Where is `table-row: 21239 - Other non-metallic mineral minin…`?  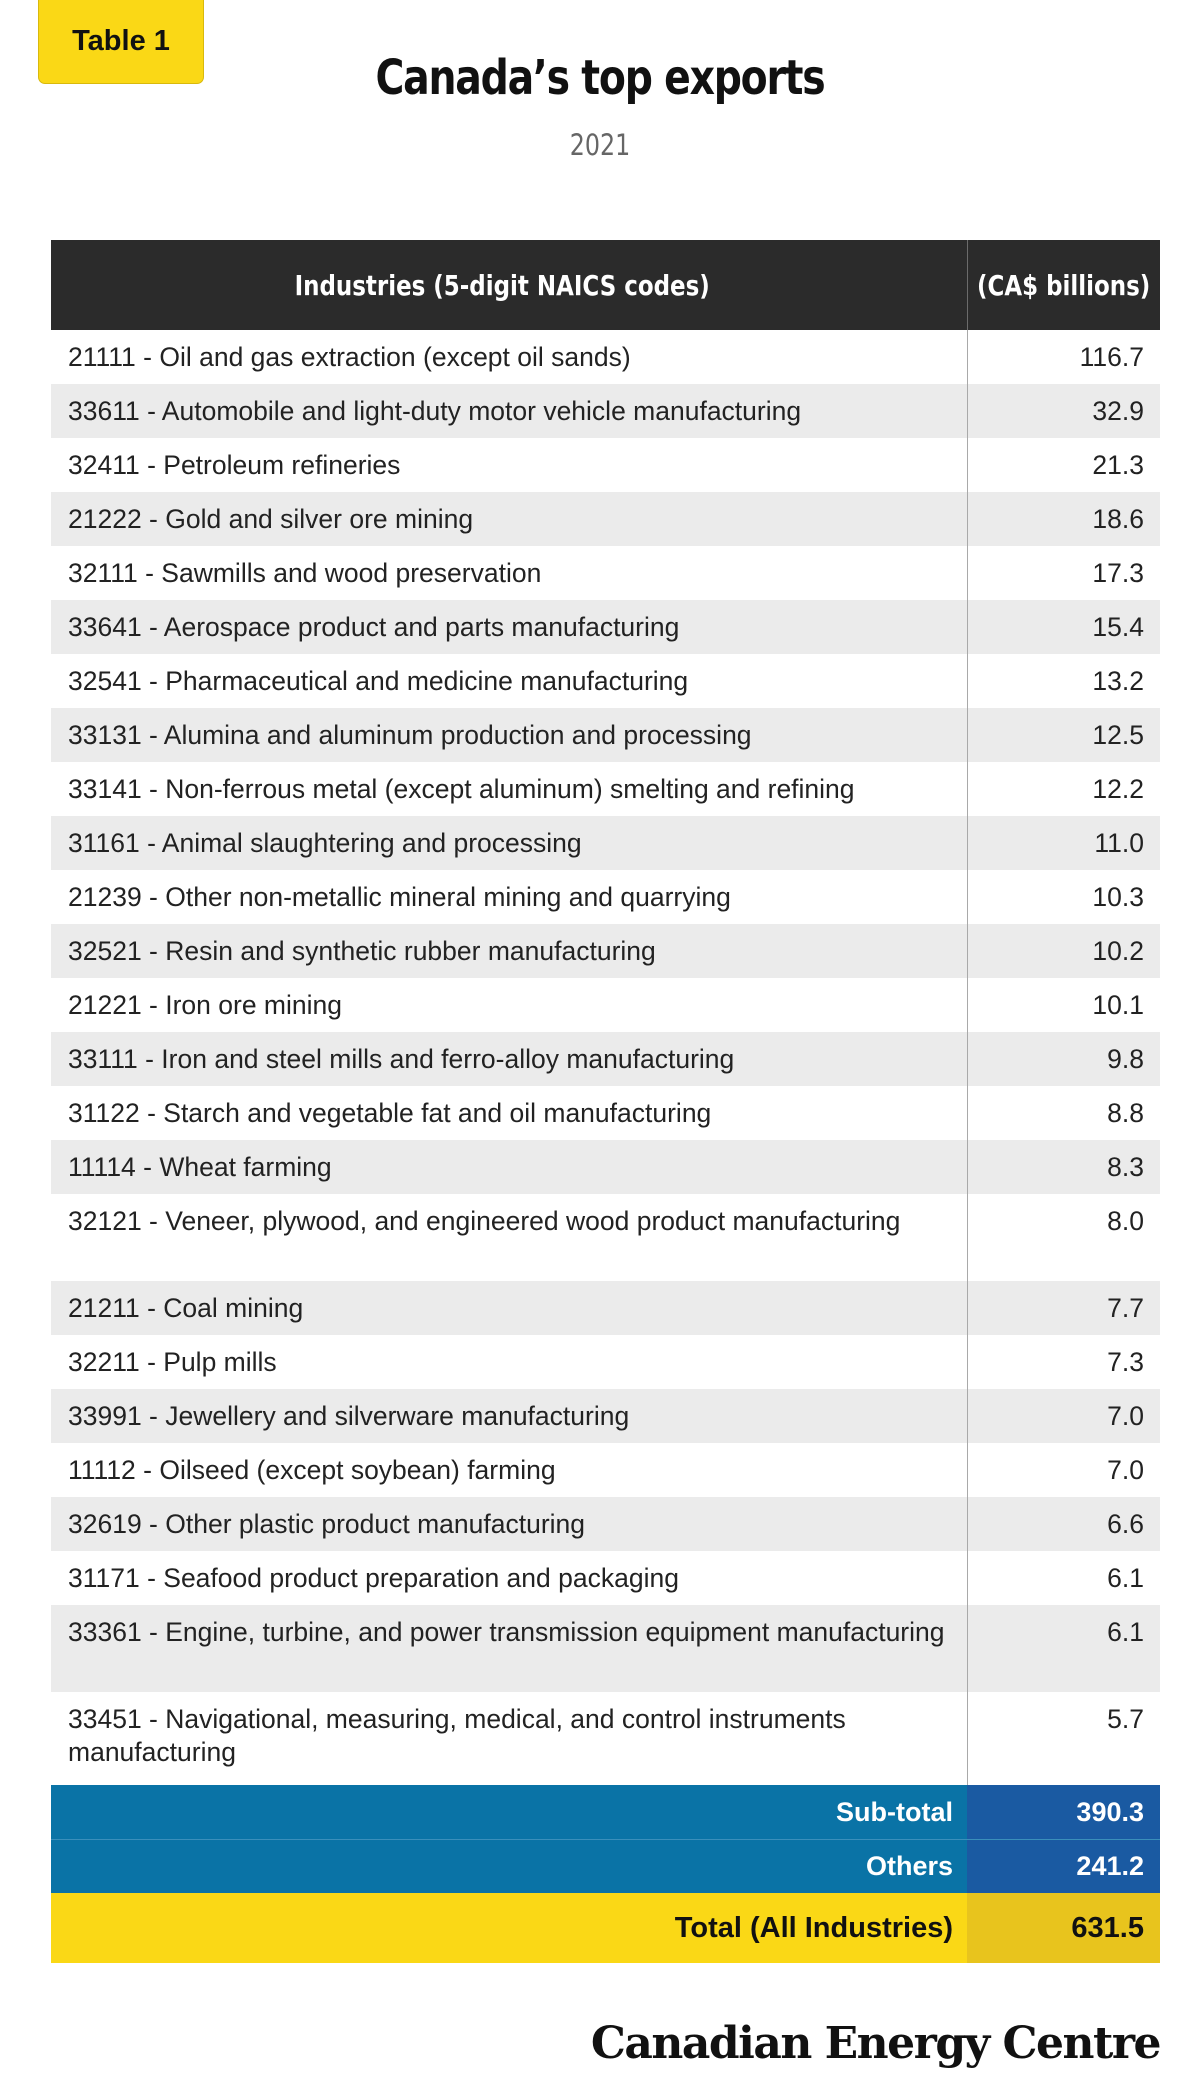
table-row: 21239 - Other non-metallic mineral minin… is located at coordinates (605, 897).